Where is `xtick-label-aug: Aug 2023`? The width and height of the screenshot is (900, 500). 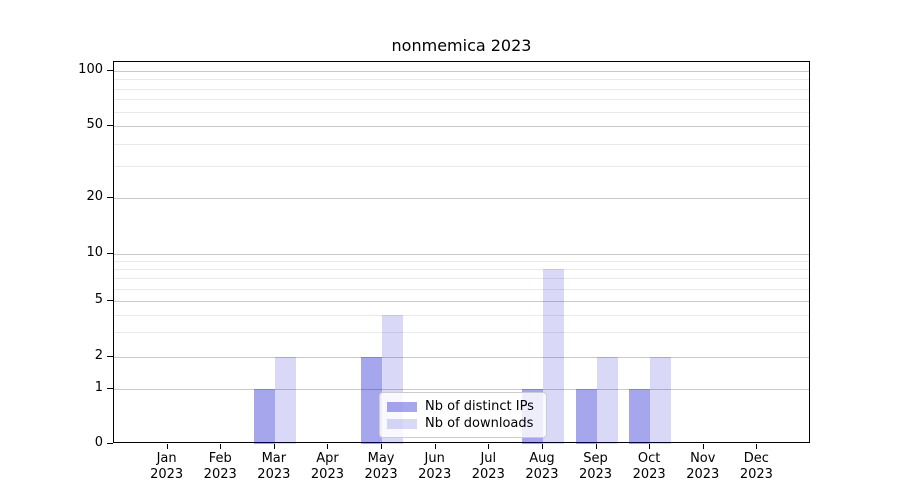
xtick-label-aug: Aug 2023 is located at coordinates (542, 467).